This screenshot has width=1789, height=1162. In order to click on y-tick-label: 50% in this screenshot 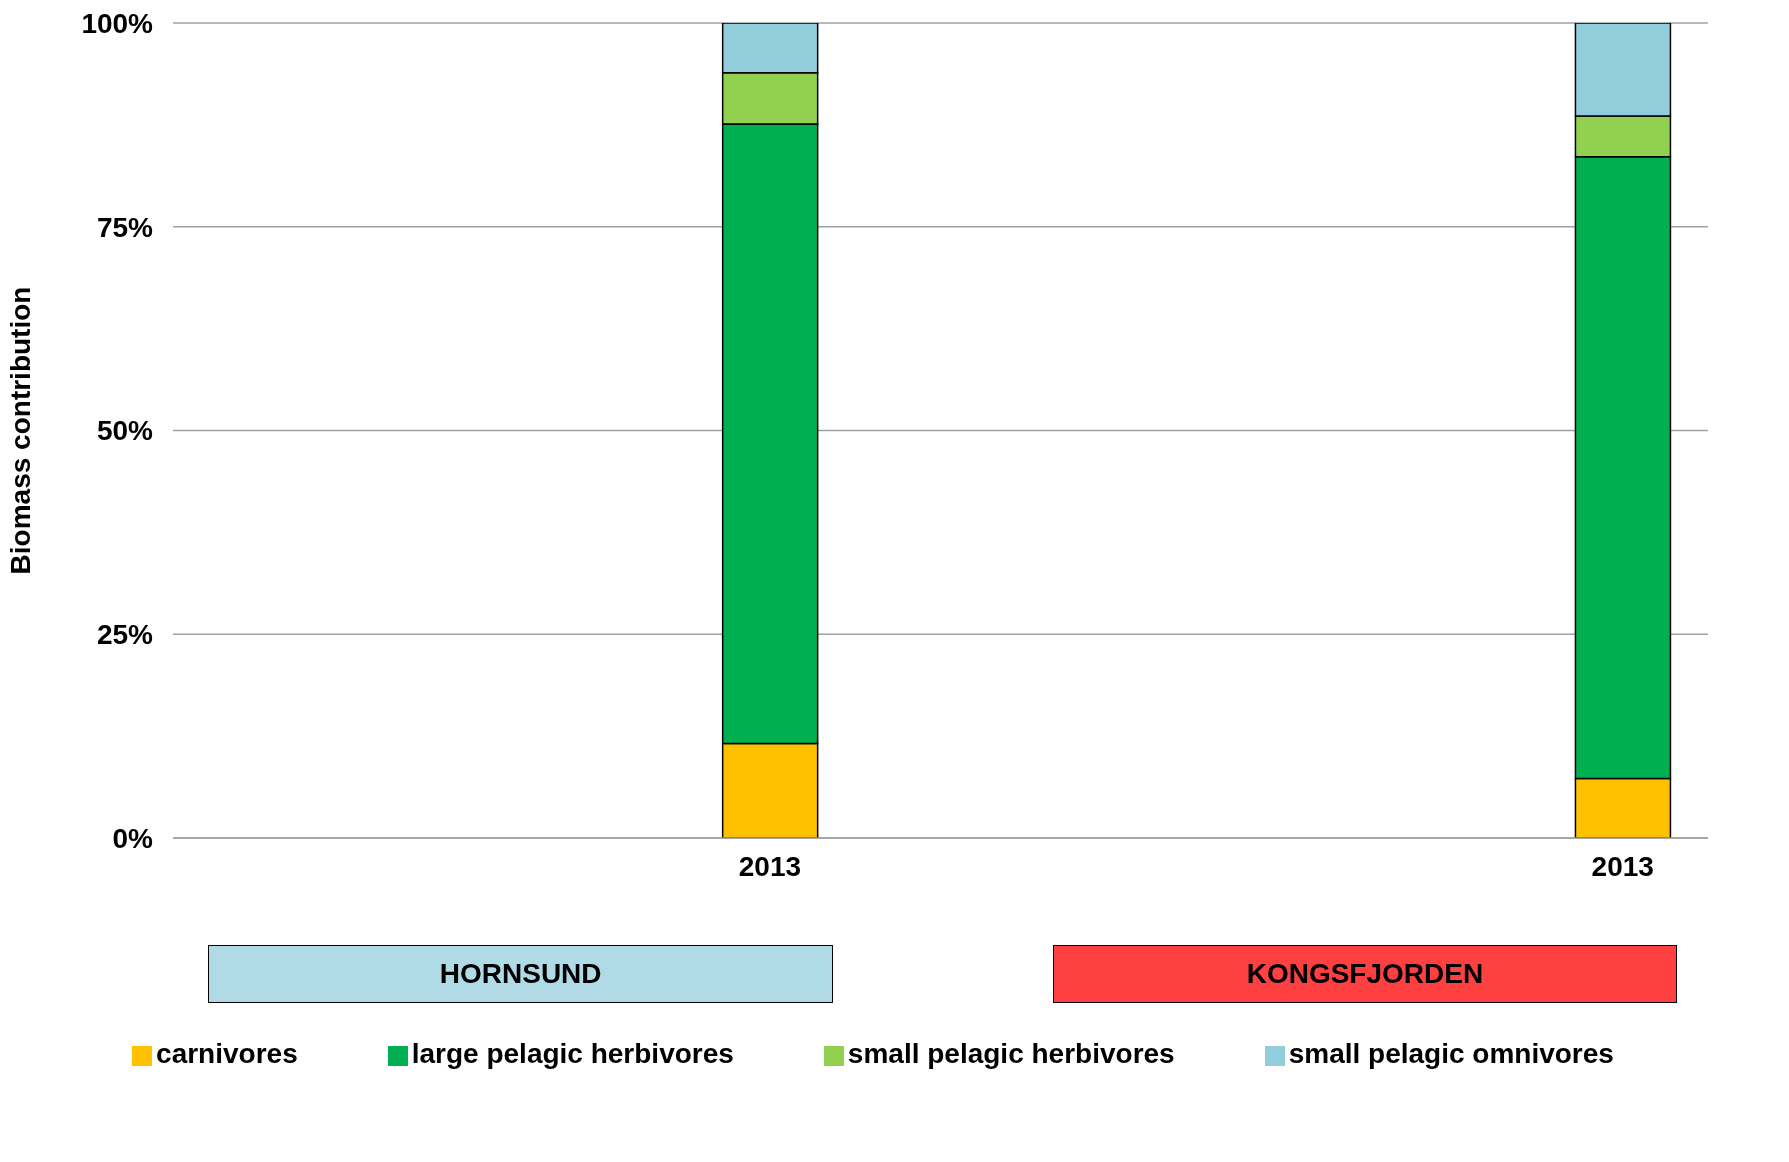, I will do `click(125, 431)`.